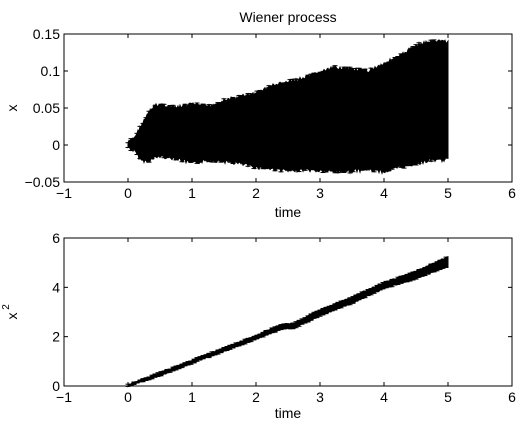  Describe the element at coordinates (10, 312) in the screenshot. I see `y-axis-label-group: x 2` at that location.